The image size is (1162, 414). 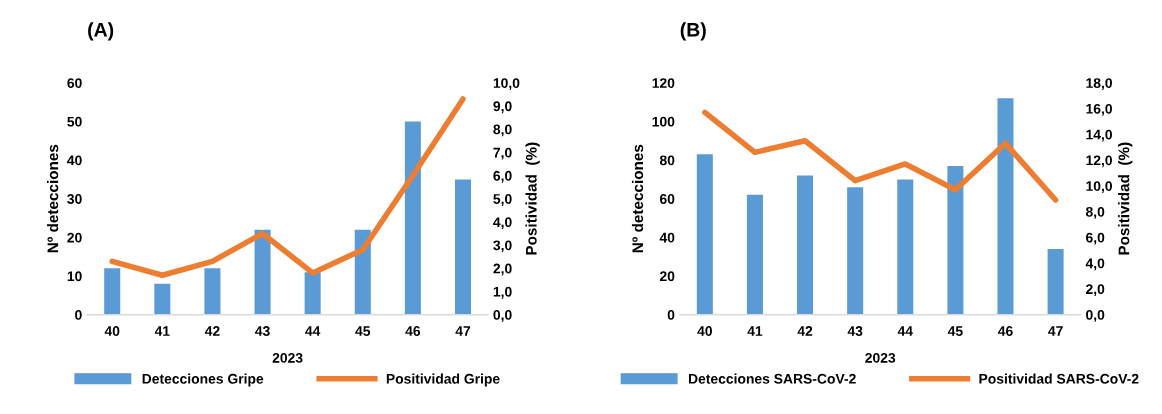 I want to click on y2-tick-label: 16,0, so click(x=1099, y=109).